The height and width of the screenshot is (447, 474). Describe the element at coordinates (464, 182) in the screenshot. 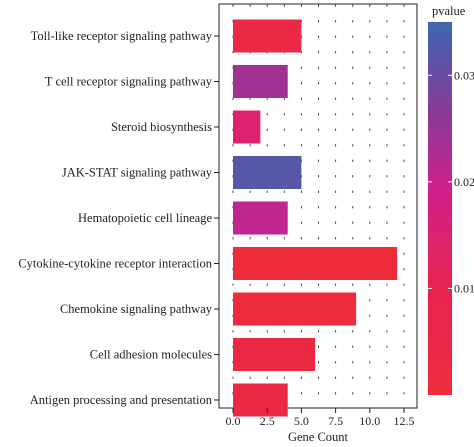

I see `colorbar-tick-label-1: 0.02` at that location.